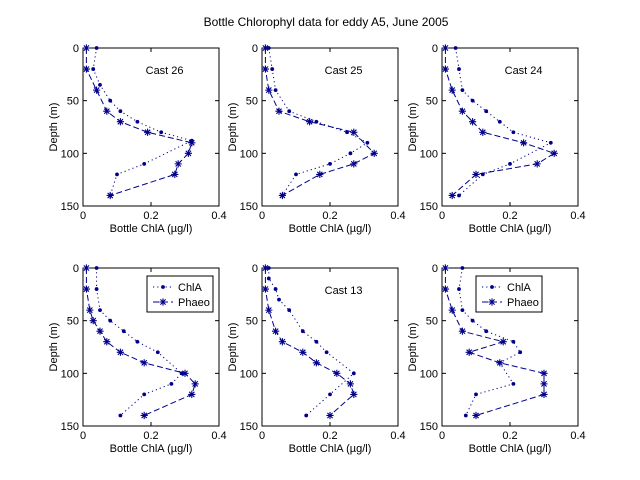 This screenshot has width=640, height=480. Describe the element at coordinates (523, 303) in the screenshot. I see `legend-entry: Phaeo` at that location.